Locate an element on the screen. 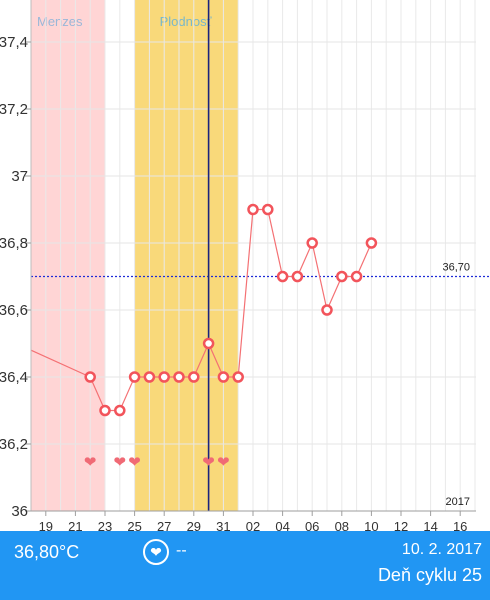  y-tick-label: 36,8 is located at coordinates (14, 243).